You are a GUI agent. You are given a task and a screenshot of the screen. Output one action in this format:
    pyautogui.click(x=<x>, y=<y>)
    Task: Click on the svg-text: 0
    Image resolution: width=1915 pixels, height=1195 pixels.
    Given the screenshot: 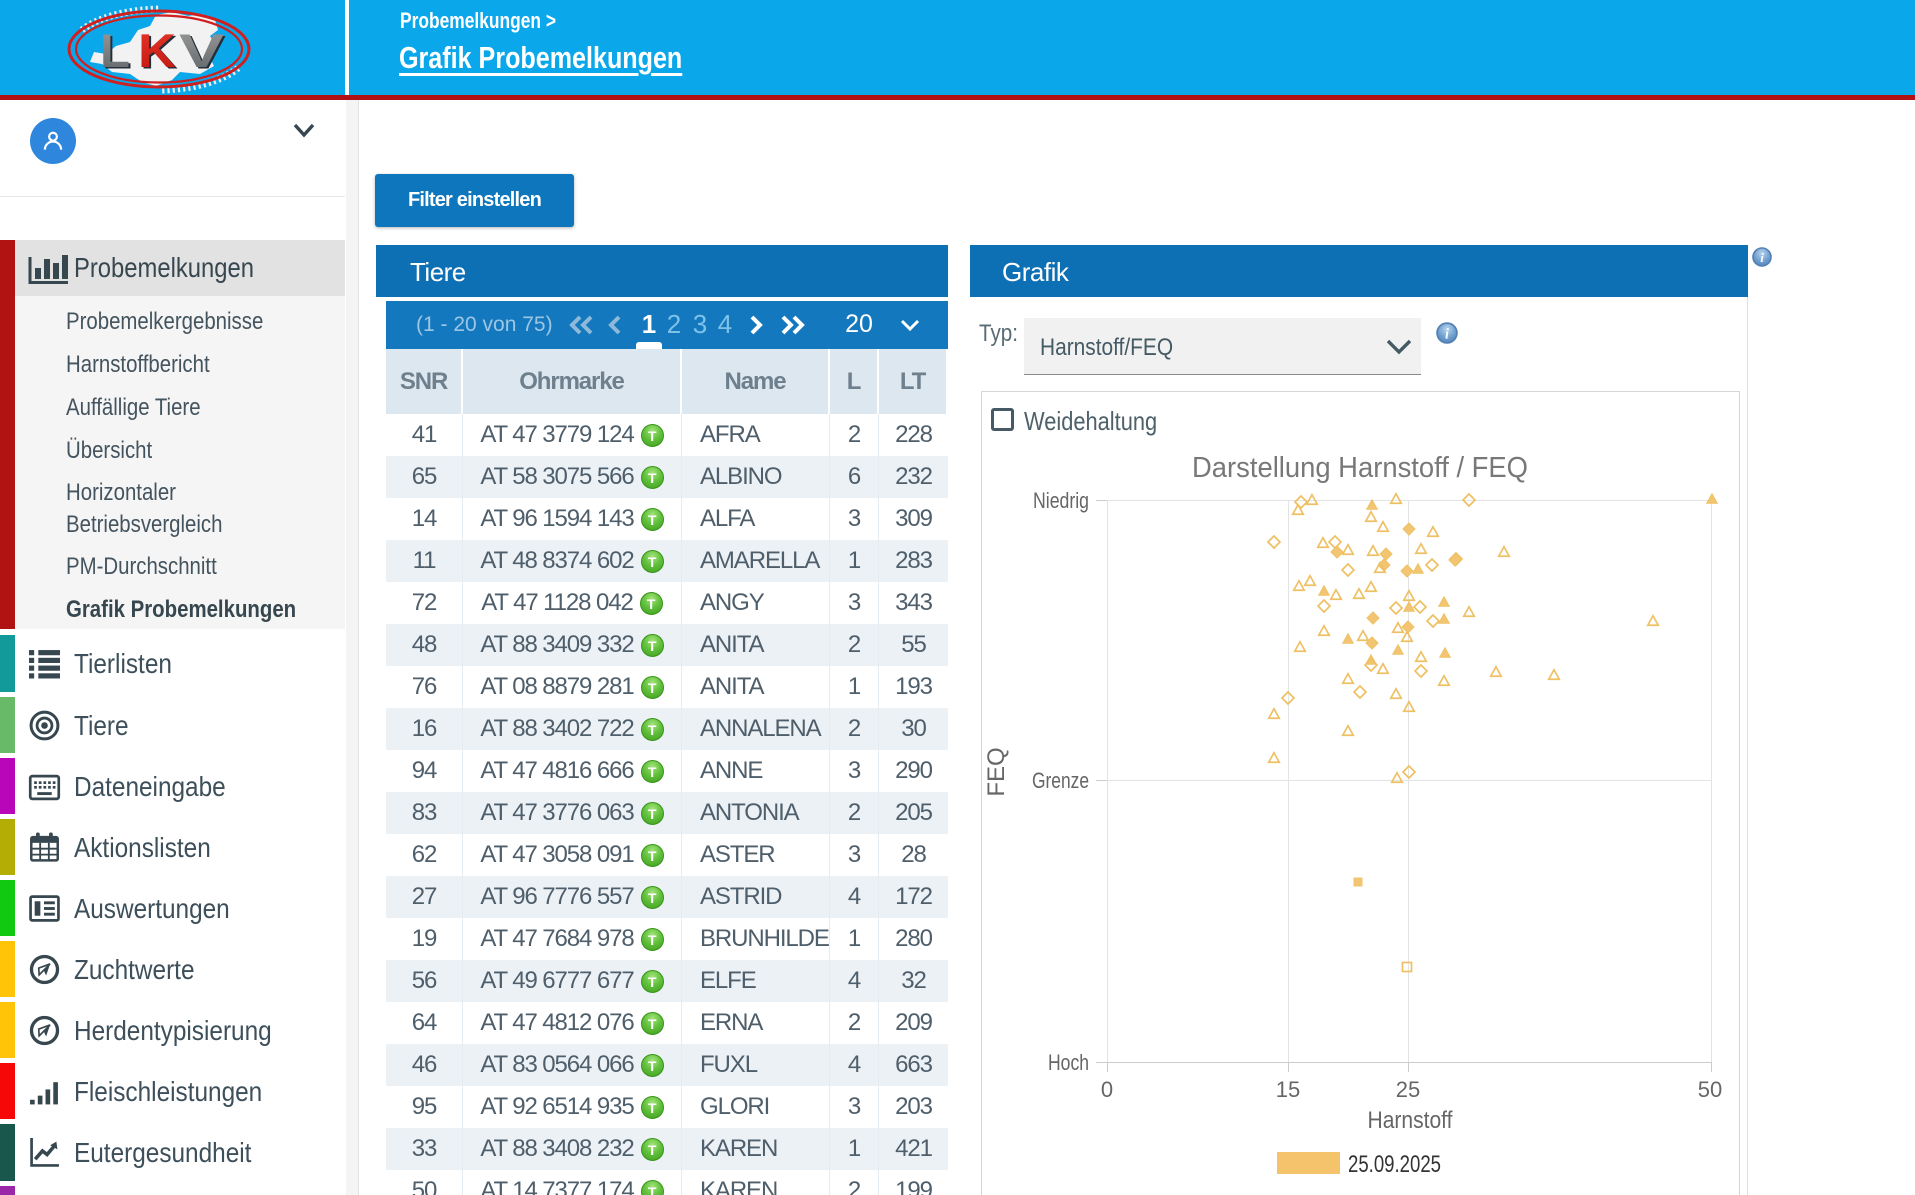 What is the action you would take?
    pyautogui.click(x=1107, y=1089)
    